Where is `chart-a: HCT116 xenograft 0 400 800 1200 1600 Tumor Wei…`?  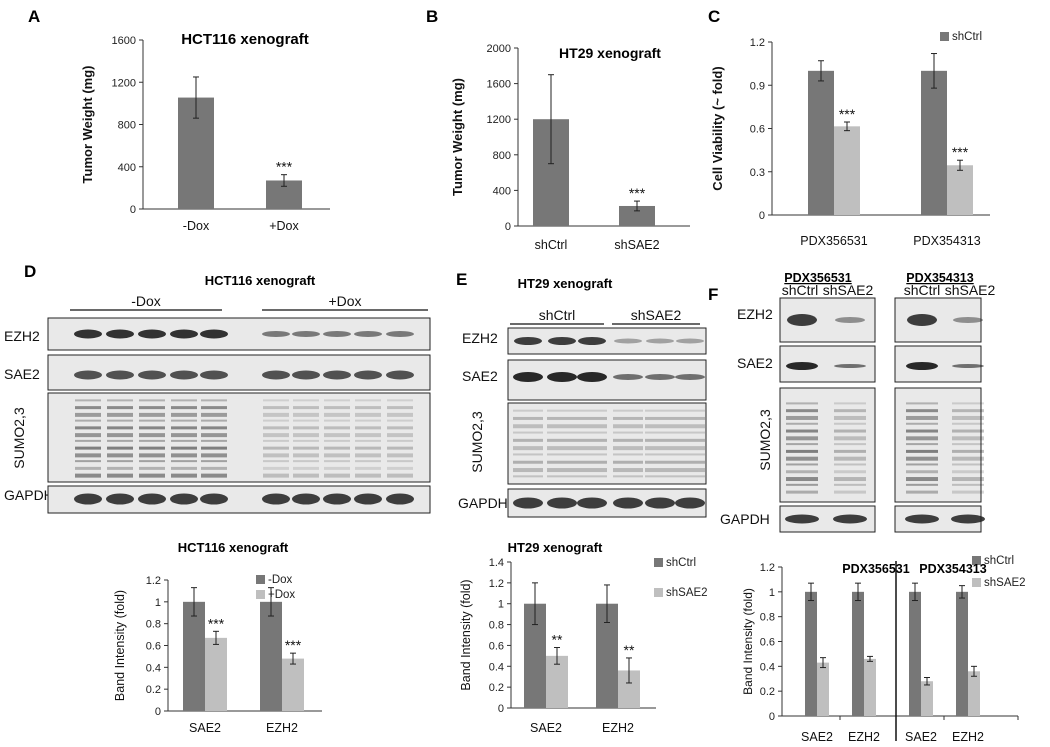 chart-a: HCT116 xenograft 0 400 800 1200 1600 Tumor Wei… is located at coordinates (205, 132).